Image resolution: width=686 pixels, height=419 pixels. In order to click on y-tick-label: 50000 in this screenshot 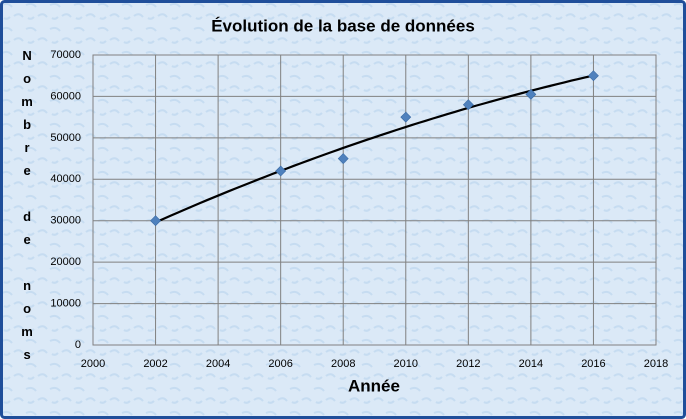, I will do `click(65, 138)`.